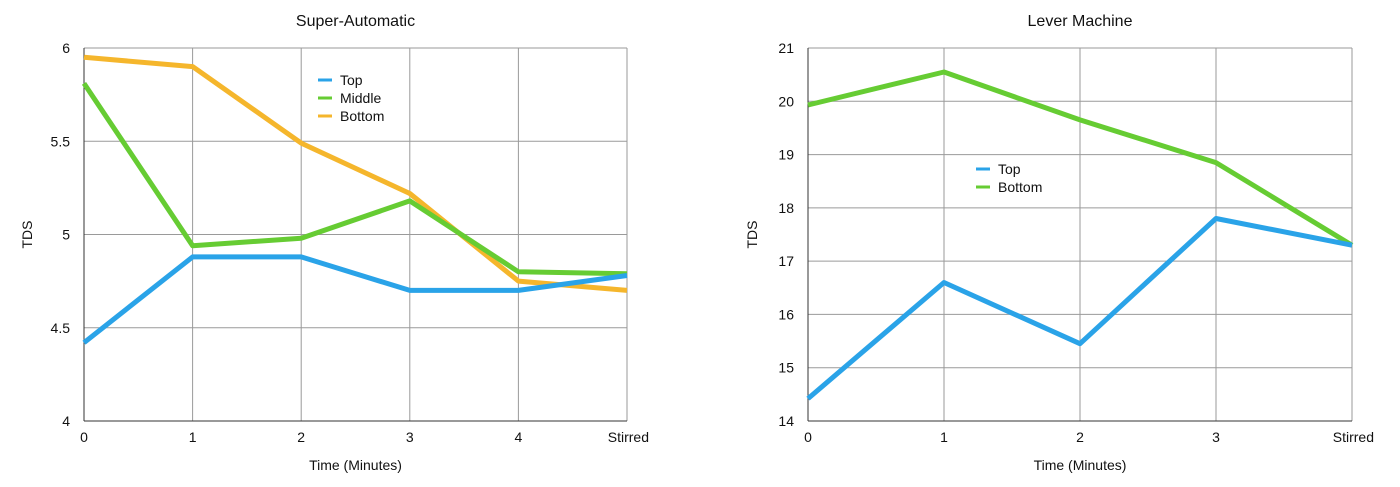 This screenshot has height=487, width=1400. Describe the element at coordinates (786, 101) in the screenshot. I see `y-tick-label: 20` at that location.